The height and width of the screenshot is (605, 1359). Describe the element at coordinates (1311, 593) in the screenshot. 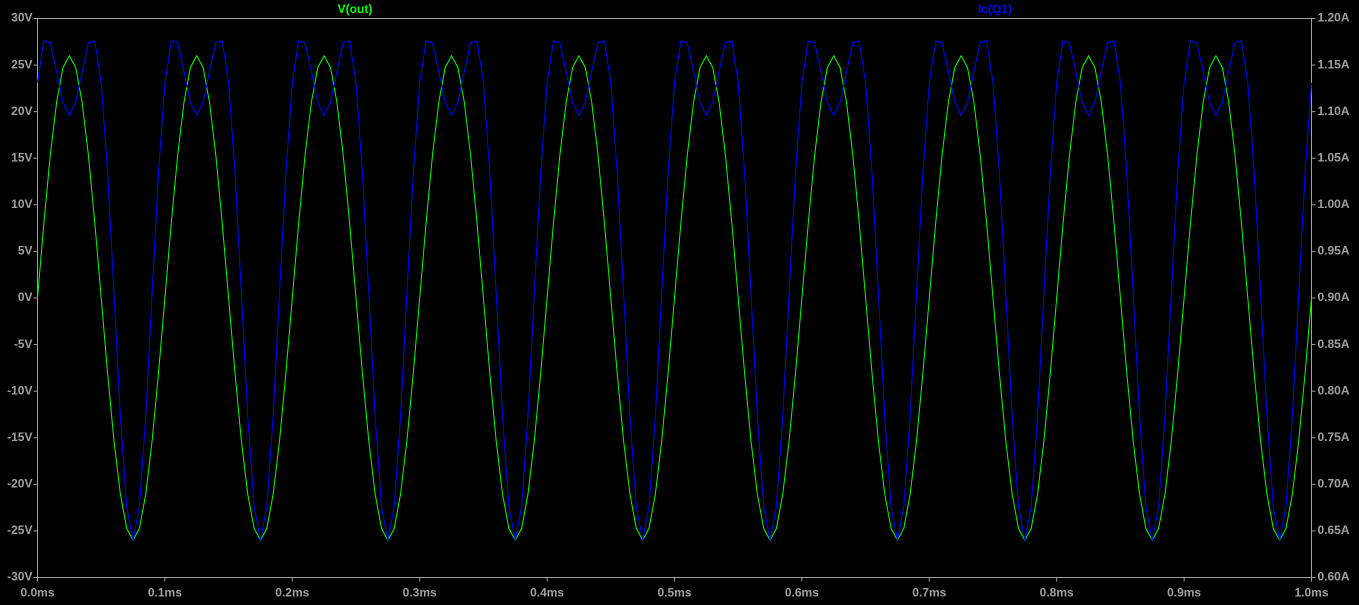

I see `x-tick-label: 1.0ms` at that location.